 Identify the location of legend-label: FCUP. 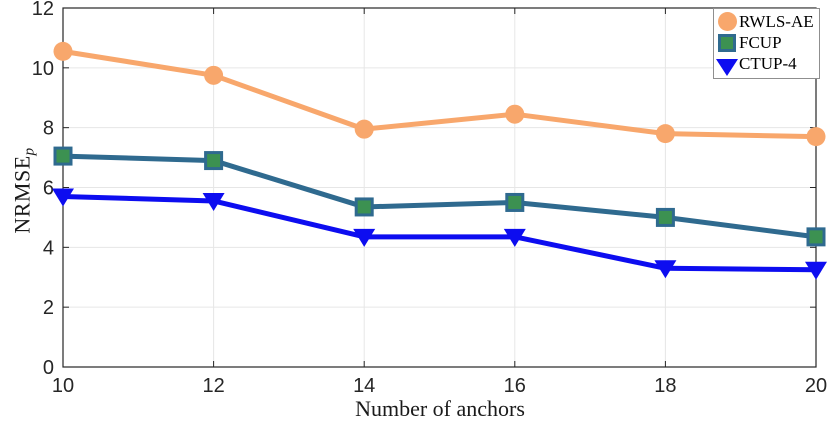
(760, 42).